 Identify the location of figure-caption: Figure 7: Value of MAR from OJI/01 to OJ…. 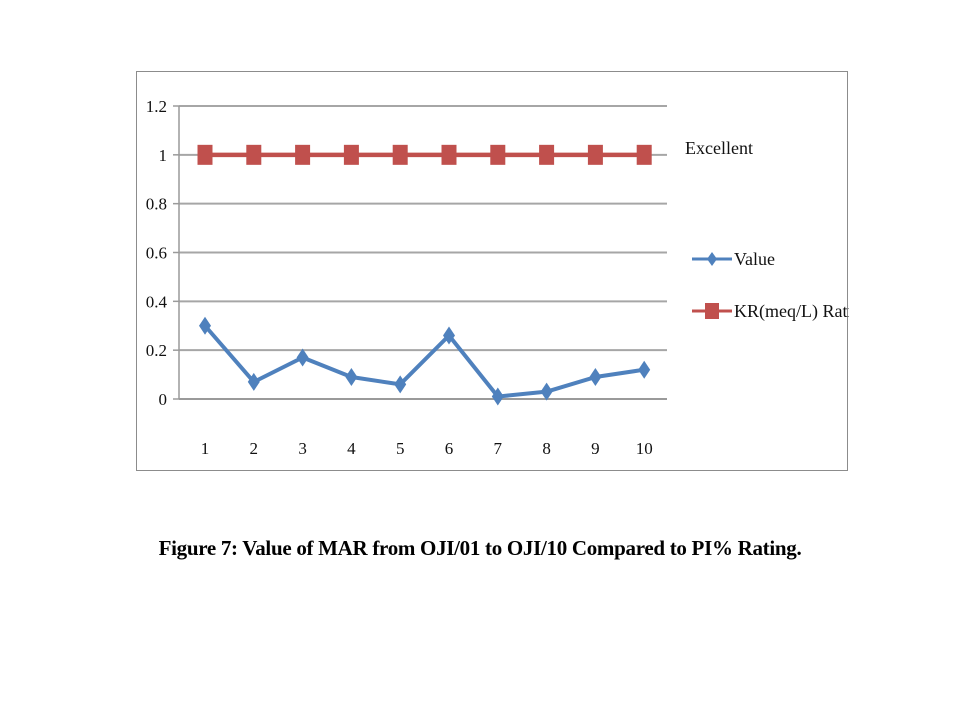
(480, 548).